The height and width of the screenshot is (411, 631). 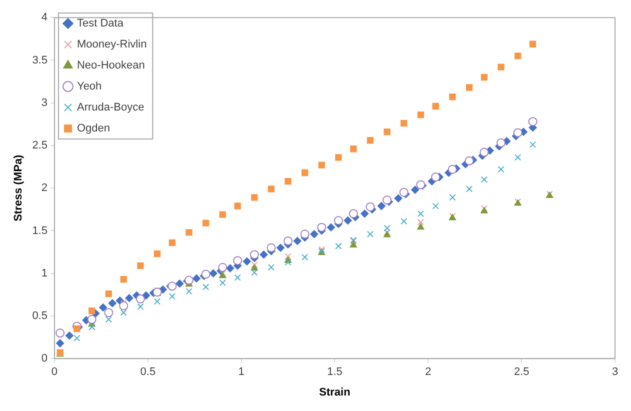 What do you see at coordinates (44, 102) in the screenshot?
I see `y-tick-label: 3` at bounding box center [44, 102].